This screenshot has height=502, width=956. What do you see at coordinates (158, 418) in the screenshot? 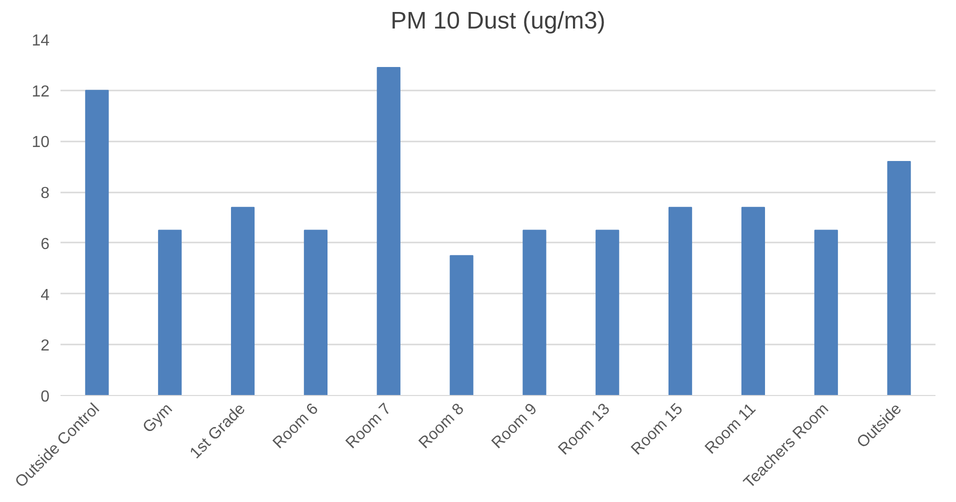
I see `x-tick-label: Gym` at bounding box center [158, 418].